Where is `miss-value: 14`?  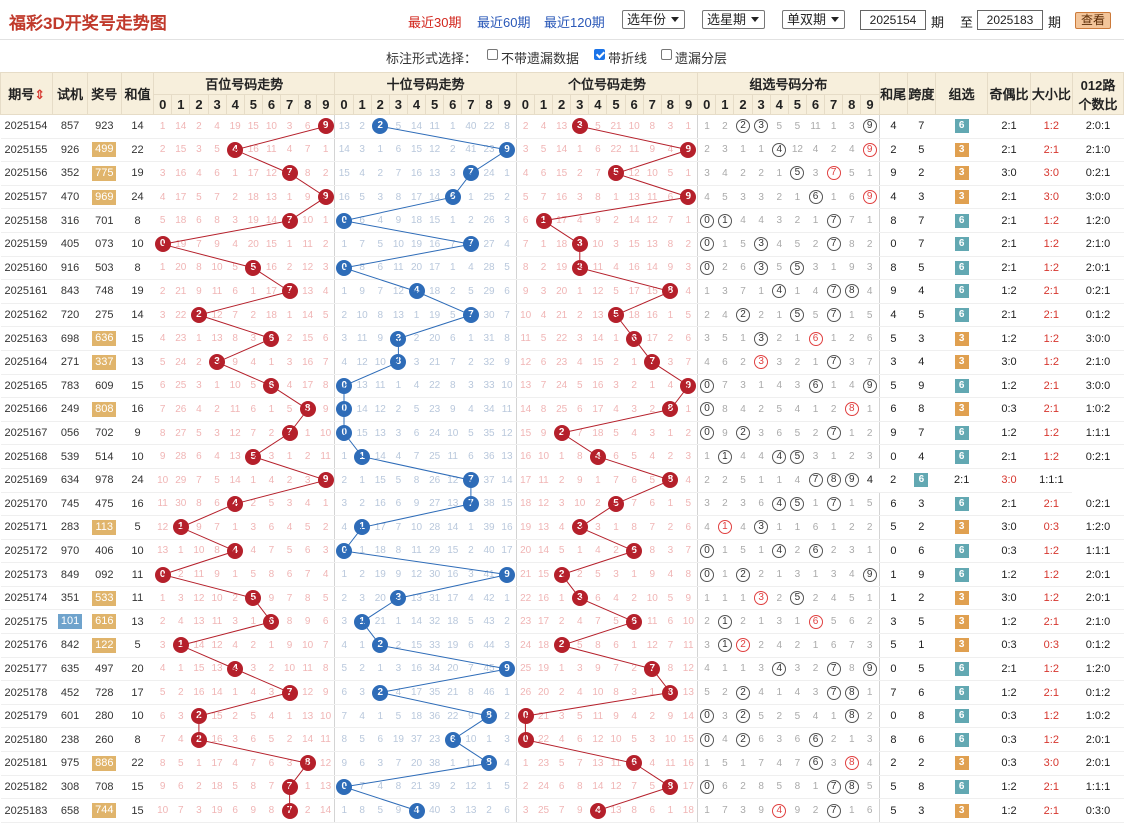
miss-value: 14 is located at coordinates (271, 220).